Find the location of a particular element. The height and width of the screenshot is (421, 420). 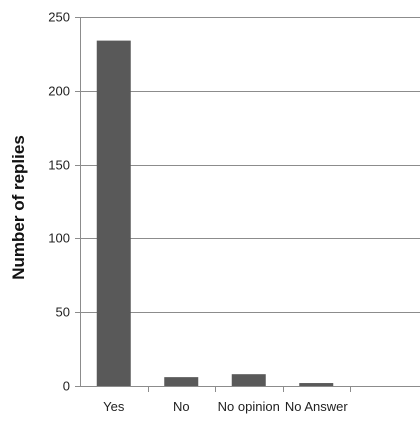

y-axis-label: Number of replies is located at coordinates (18, 207).